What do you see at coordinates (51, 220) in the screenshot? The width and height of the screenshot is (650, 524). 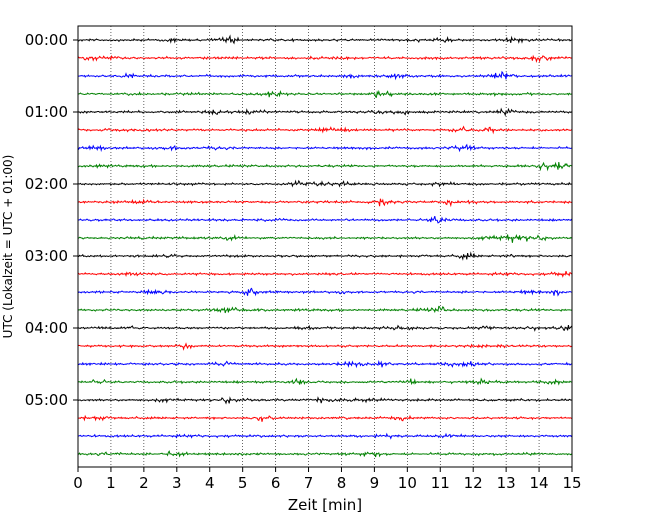 I see `y-axis-ticks: 00:00 01:00 02:00 03:00 04:00 05:00` at bounding box center [51, 220].